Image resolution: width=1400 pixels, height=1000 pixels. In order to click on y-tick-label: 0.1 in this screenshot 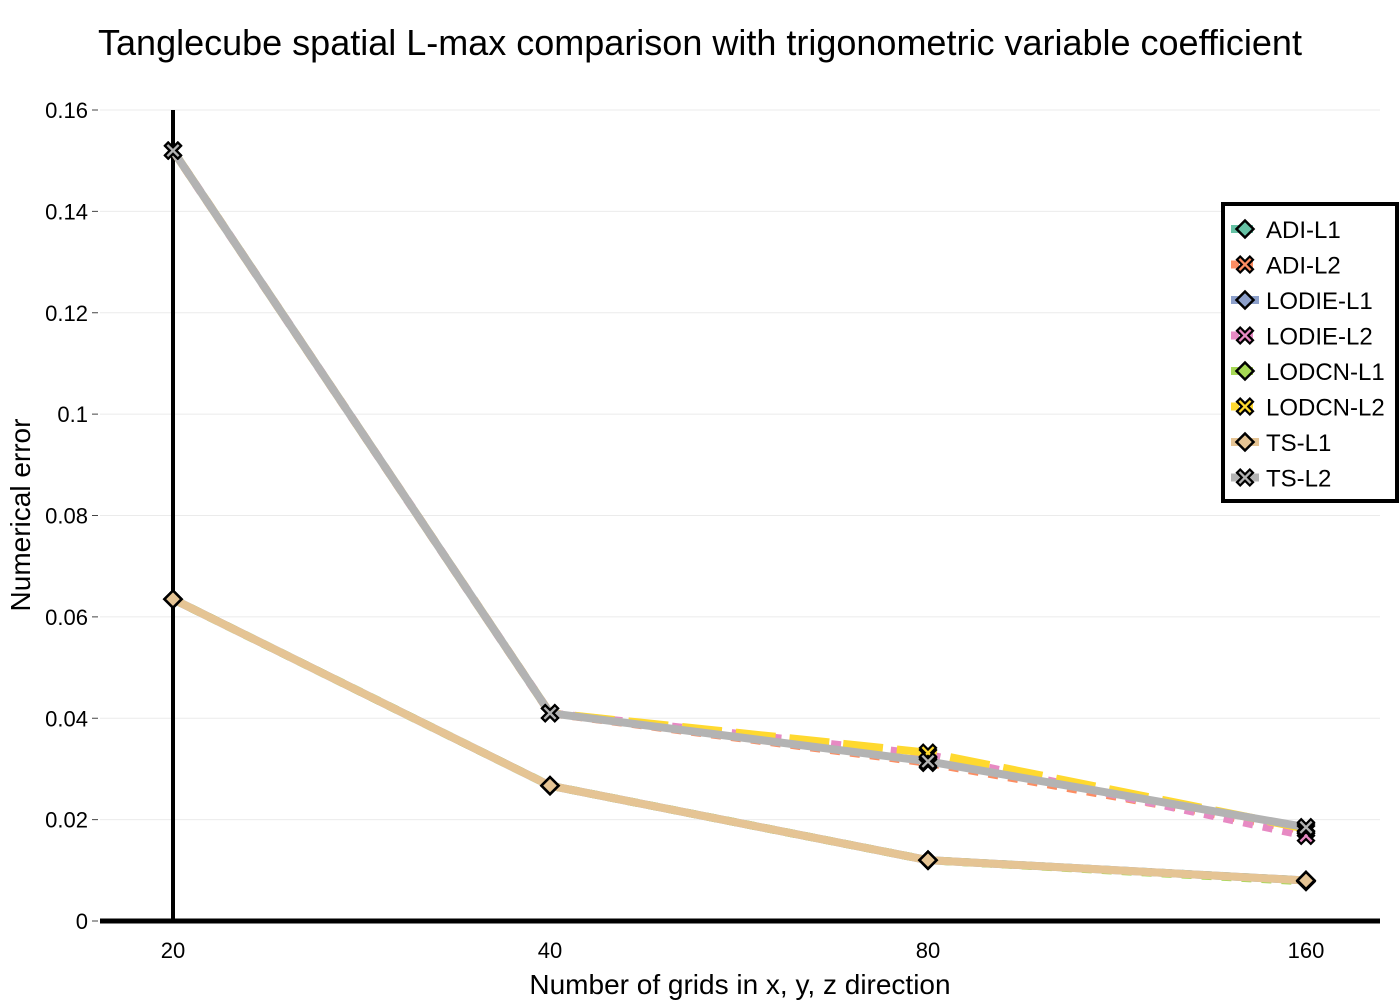, I will do `click(72, 414)`.